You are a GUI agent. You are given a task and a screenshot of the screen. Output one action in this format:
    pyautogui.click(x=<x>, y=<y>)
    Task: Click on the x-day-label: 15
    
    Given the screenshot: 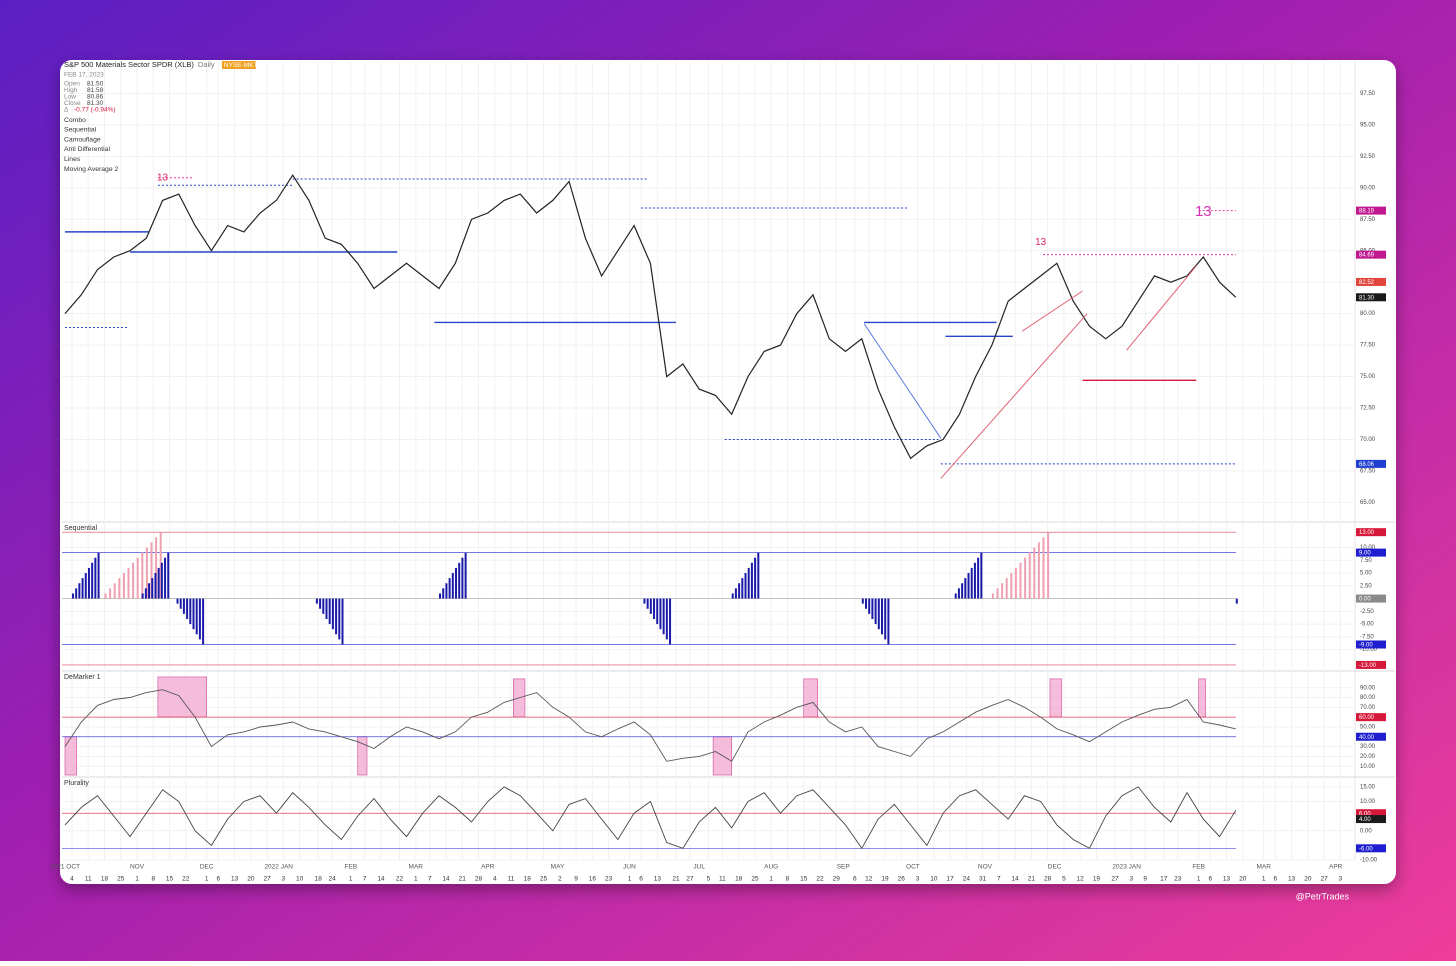 What is the action you would take?
    pyautogui.click(x=804, y=879)
    